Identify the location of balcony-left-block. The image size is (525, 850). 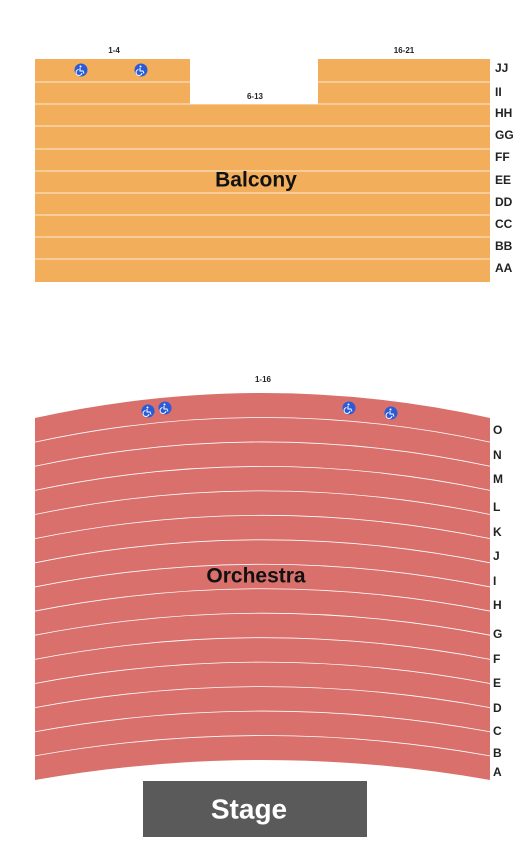
(112, 81).